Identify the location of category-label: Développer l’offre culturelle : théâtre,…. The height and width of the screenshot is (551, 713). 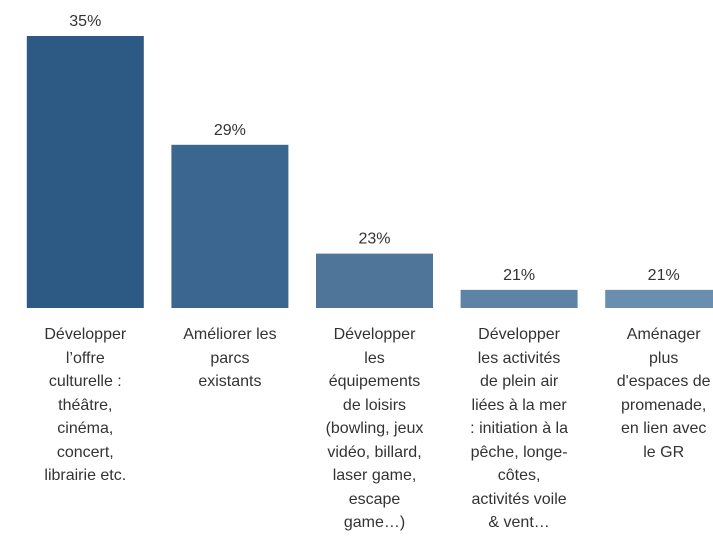
(85, 405).